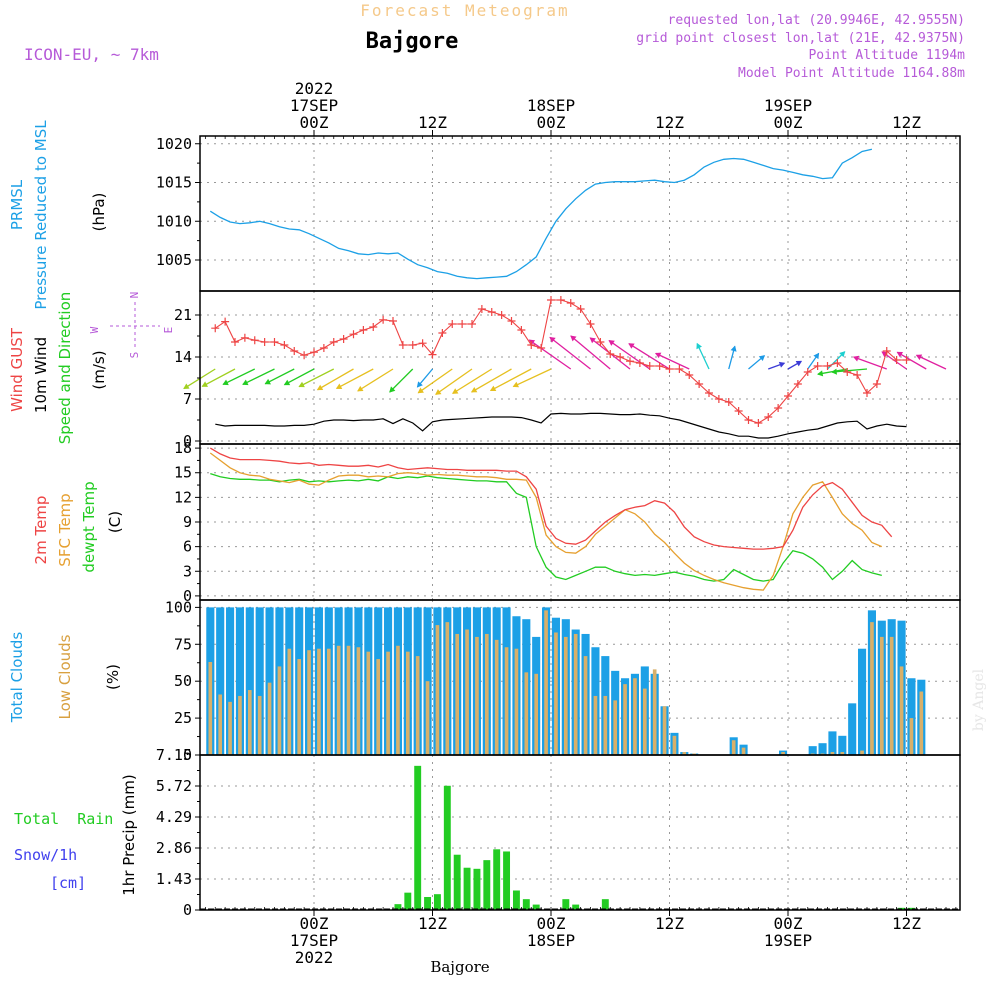 The image size is (1000, 1000). What do you see at coordinates (183, 473) in the screenshot?
I see `y-tick-label: 15` at bounding box center [183, 473].